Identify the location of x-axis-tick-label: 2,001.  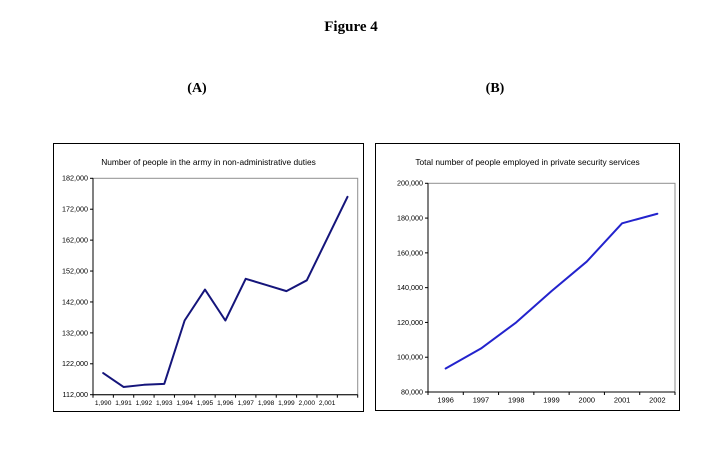
(327, 403).